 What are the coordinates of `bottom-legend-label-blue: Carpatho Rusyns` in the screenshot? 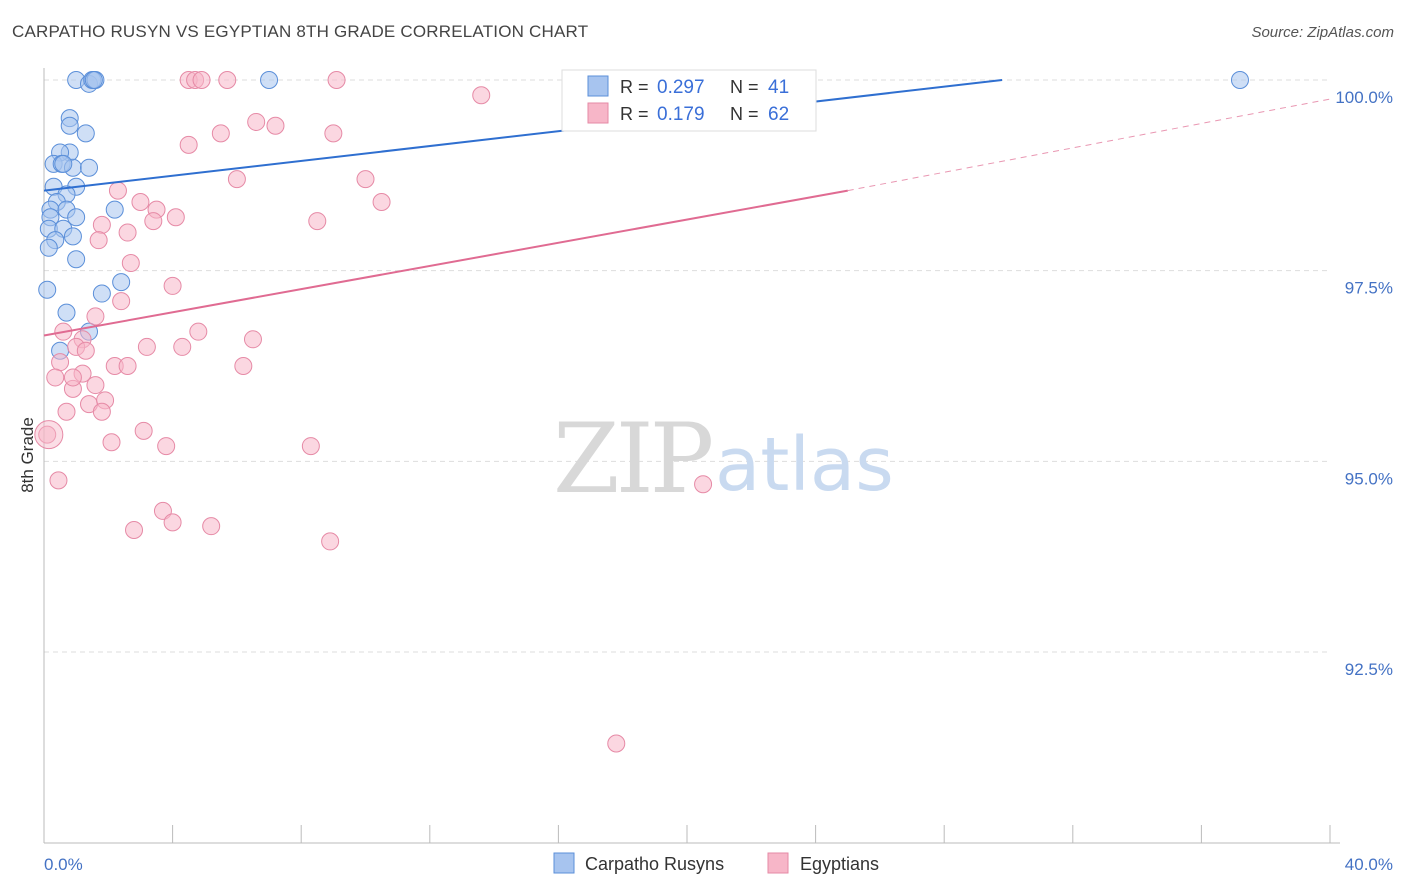 It's located at (654, 864).